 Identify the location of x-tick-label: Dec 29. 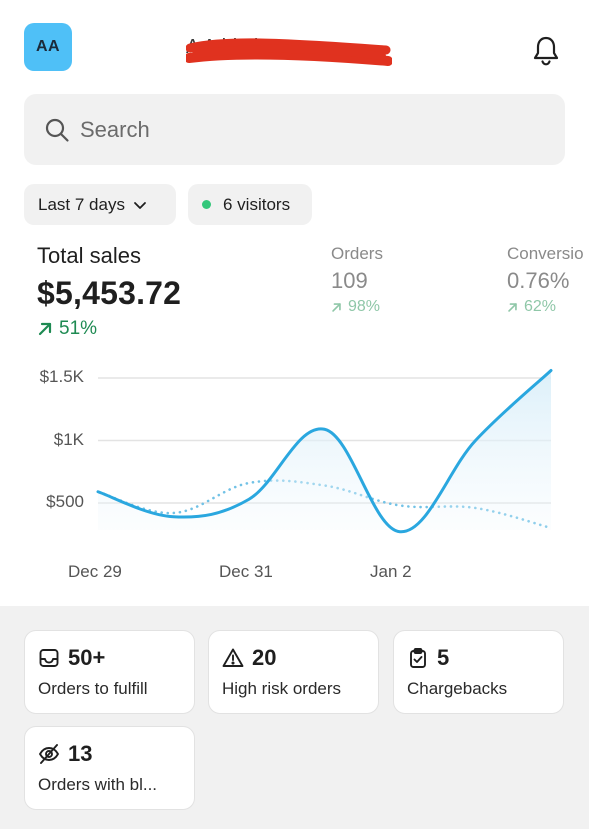
(95, 571).